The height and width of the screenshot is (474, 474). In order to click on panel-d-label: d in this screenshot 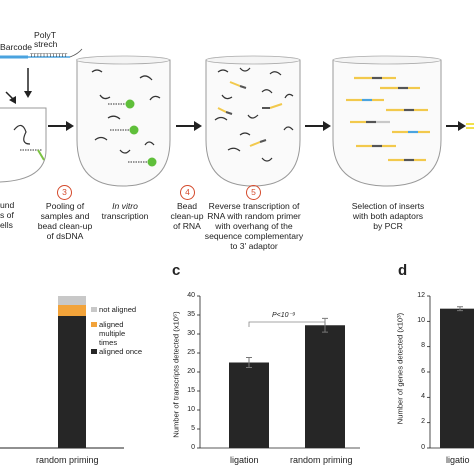, I will do `click(403, 270)`.